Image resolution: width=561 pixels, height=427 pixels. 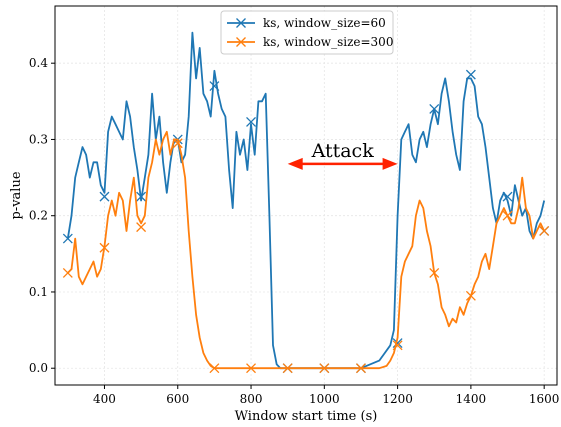 What do you see at coordinates (38, 139) in the screenshot?
I see `y-tick-label: 0.3` at bounding box center [38, 139].